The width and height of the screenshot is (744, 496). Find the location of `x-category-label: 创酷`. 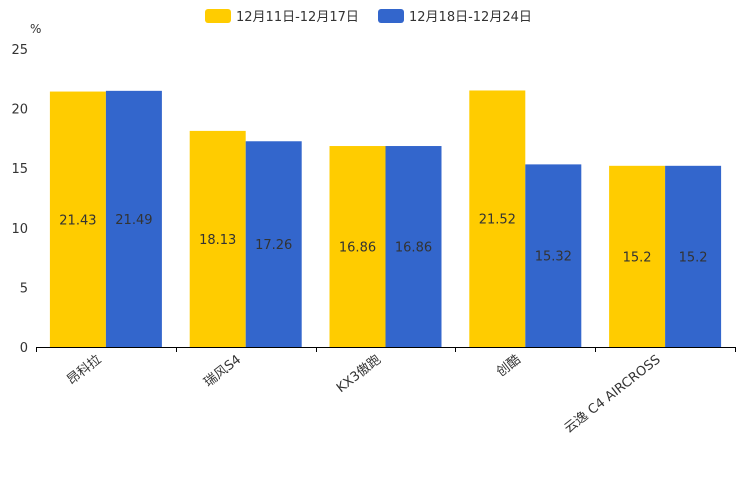

x-category-label: 创酷 is located at coordinates (509, 366).